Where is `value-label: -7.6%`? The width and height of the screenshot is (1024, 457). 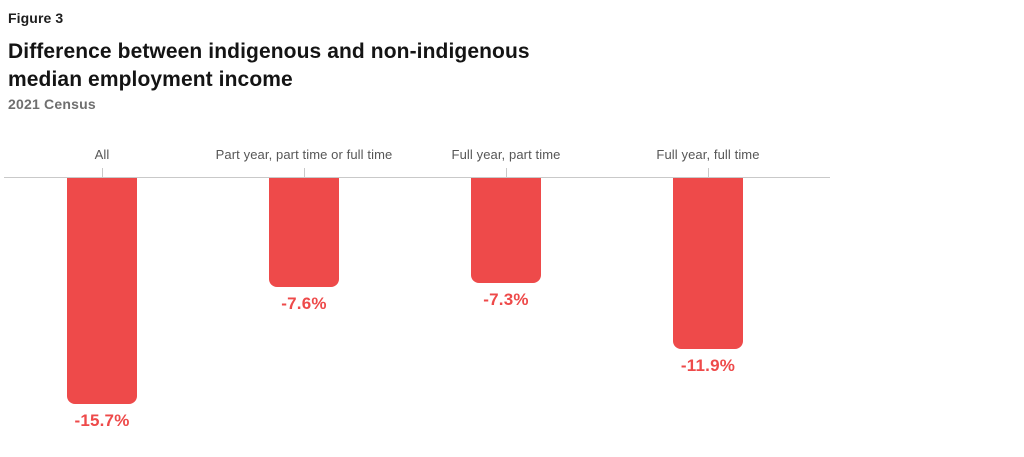 value-label: -7.6% is located at coordinates (304, 303).